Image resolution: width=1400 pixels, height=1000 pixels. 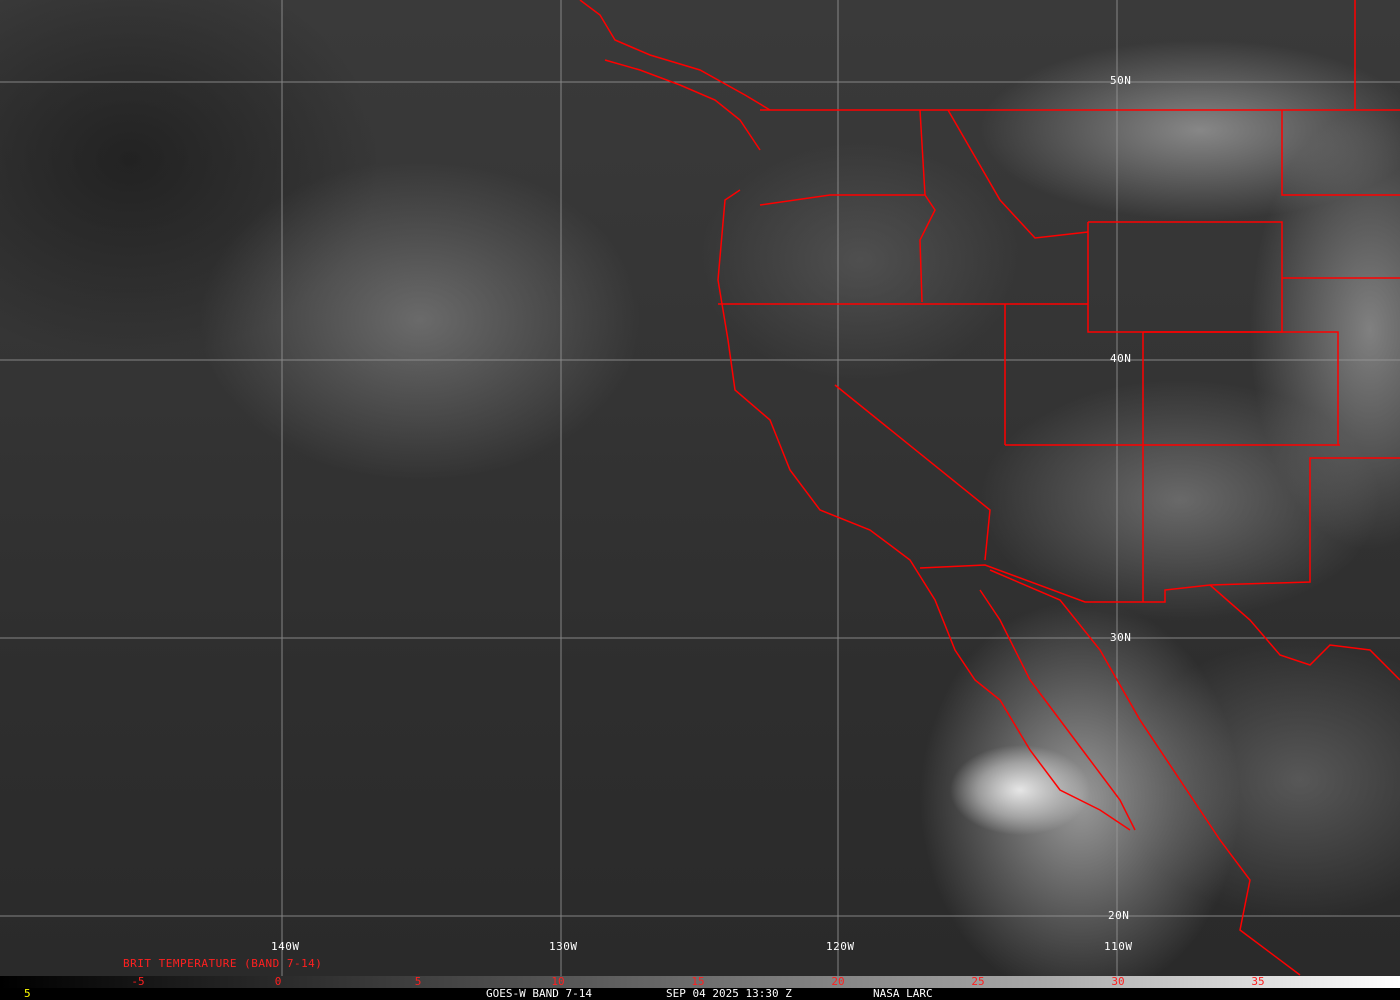 I want to click on temperature-color-scale, so click(x=700, y=982).